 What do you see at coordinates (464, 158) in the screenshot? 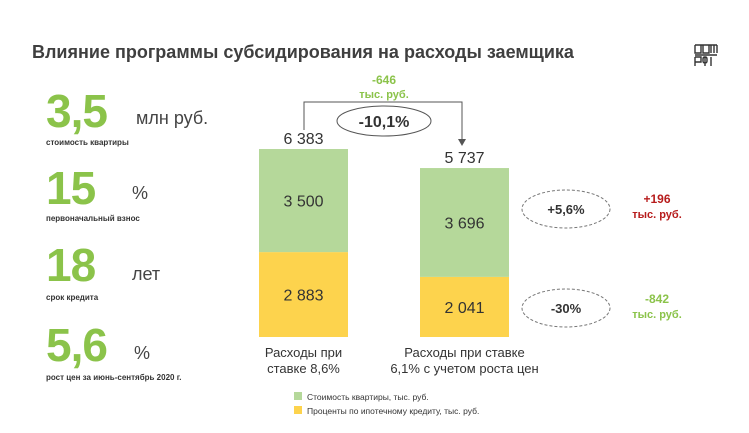
I see `total-label-2: 5 737` at bounding box center [464, 158].